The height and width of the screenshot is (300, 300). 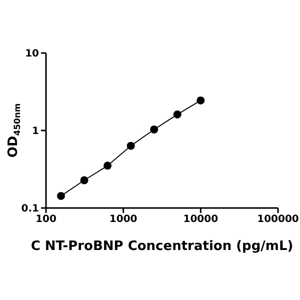 What do you see at coordinates (200, 220) in the screenshot?
I see `x-tick-label: 10000` at bounding box center [200, 220].